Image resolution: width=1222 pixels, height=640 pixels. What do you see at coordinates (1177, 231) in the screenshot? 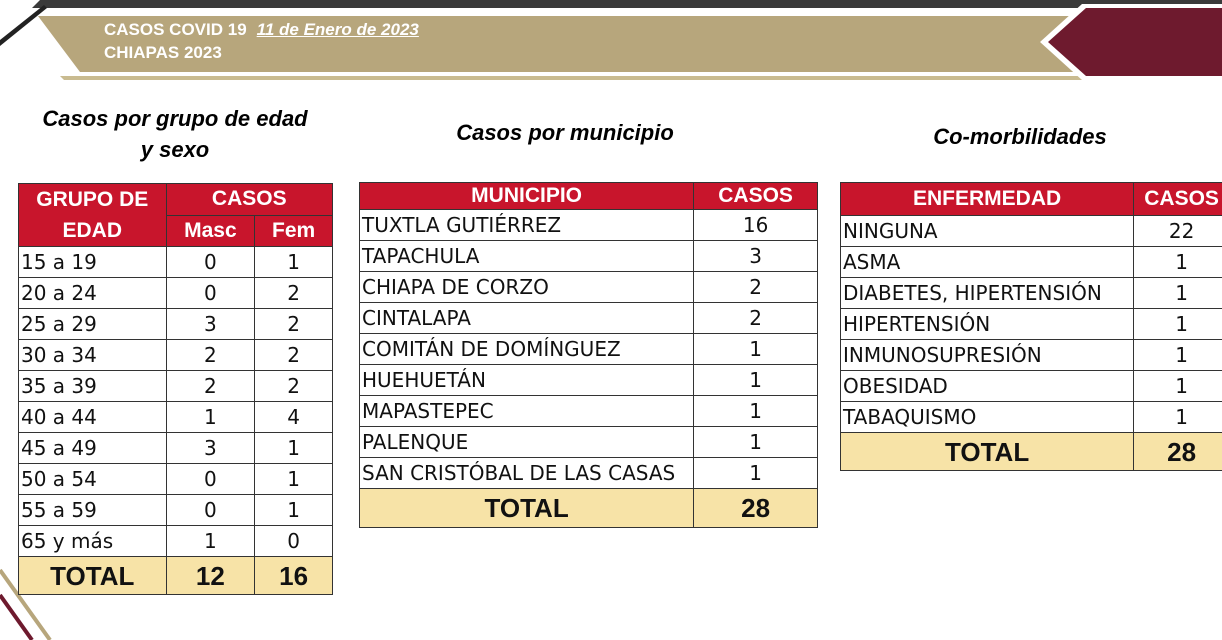
I see `comorb-row-cases: 22` at bounding box center [1177, 231].